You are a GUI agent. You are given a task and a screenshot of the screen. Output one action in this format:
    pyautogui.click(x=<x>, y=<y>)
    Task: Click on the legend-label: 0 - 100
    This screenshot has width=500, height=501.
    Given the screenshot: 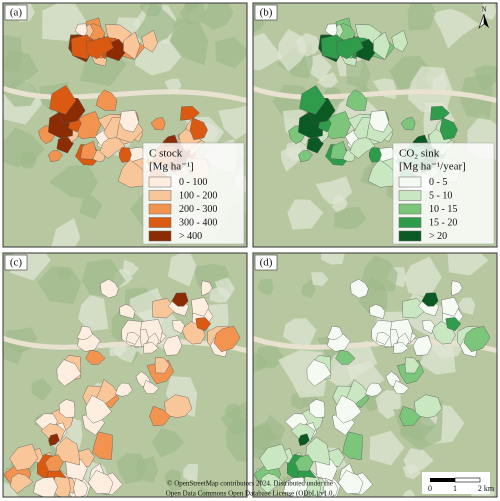 What is the action you would take?
    pyautogui.click(x=193, y=182)
    